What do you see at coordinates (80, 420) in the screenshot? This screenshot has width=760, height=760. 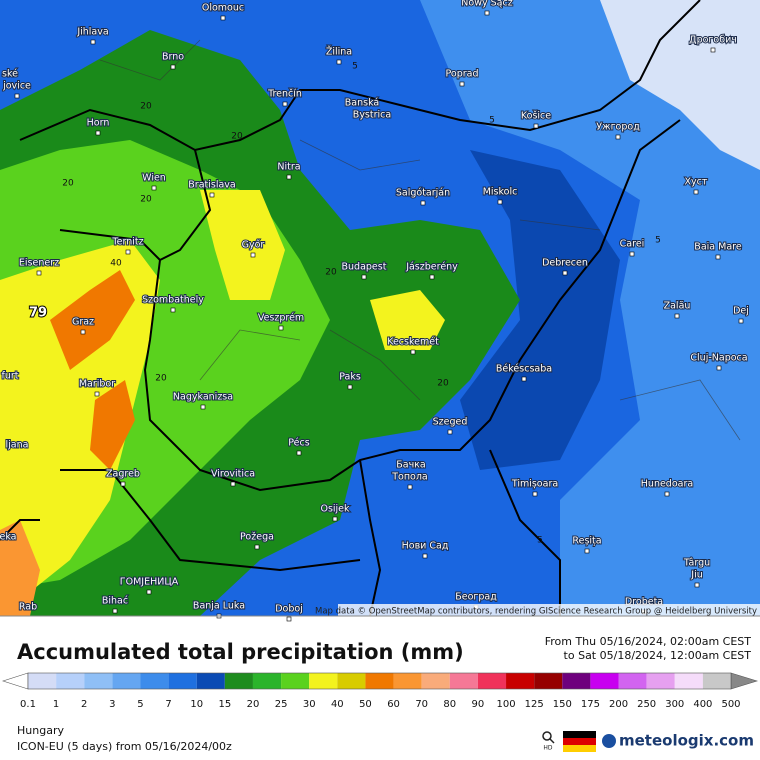 I see `yellow-area` at bounding box center [80, 420].